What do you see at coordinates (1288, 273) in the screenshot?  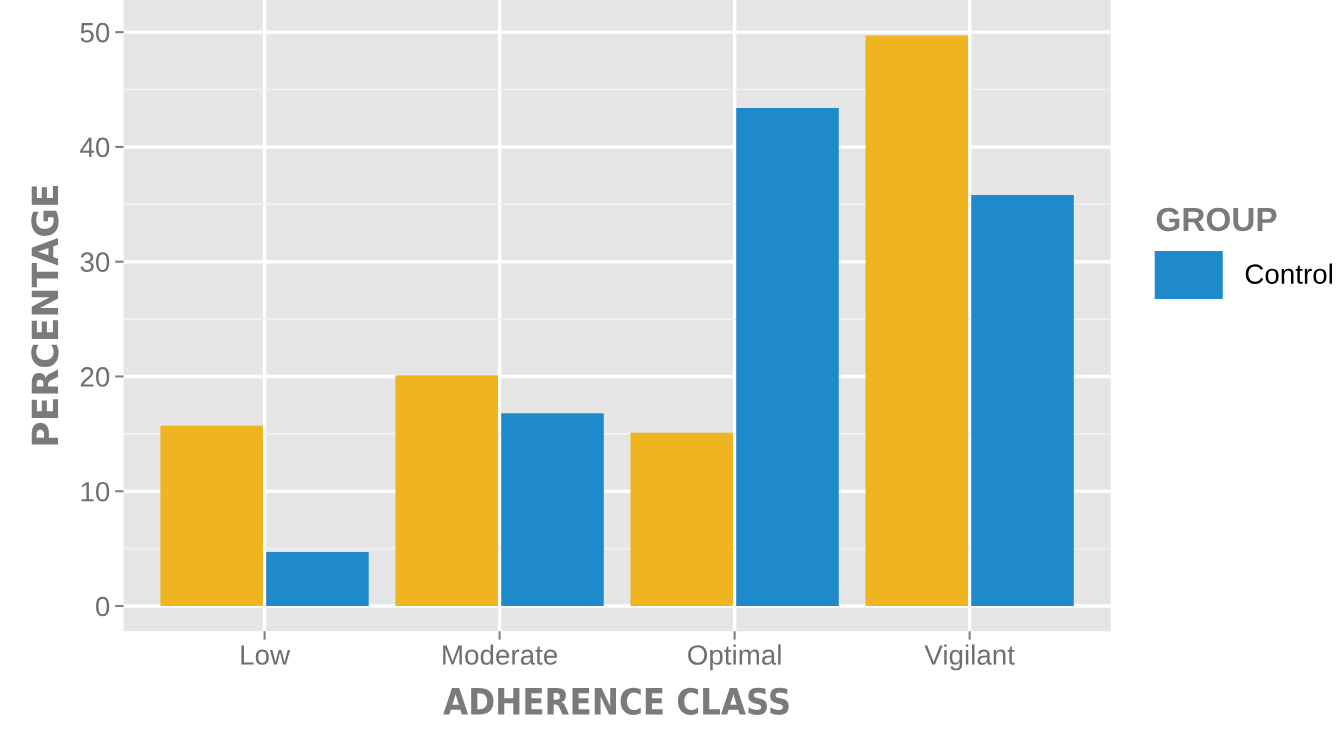 I see `legend-label: Control` at bounding box center [1288, 273].